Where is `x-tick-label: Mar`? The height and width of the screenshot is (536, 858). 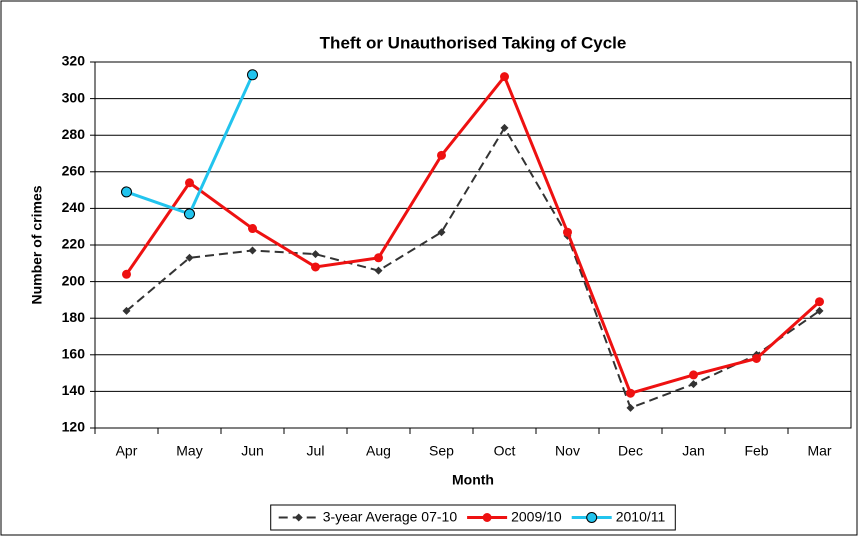 x-tick-label: Mar is located at coordinates (819, 451).